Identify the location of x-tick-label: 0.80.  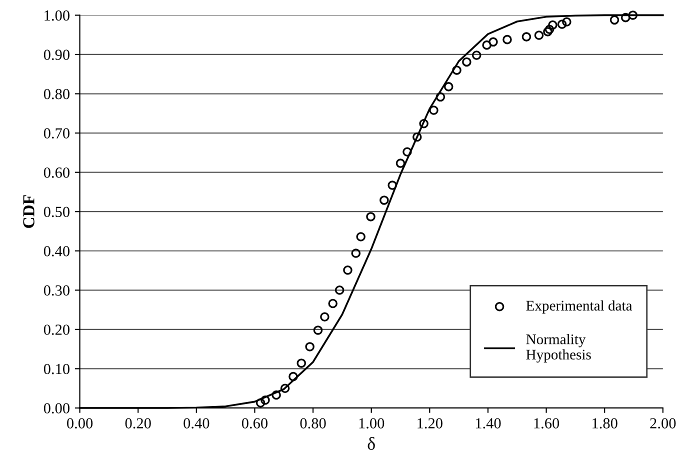
(313, 423).